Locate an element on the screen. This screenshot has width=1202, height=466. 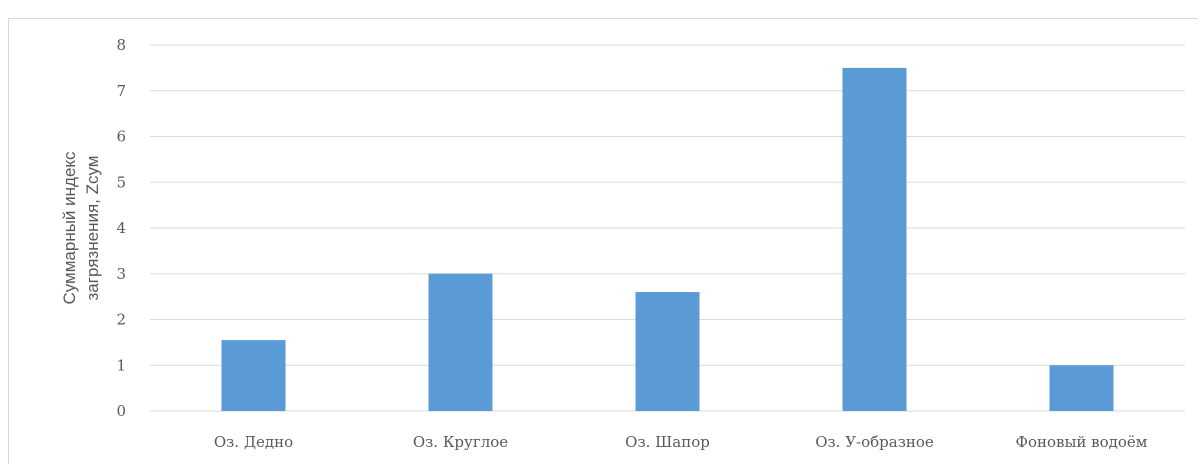
y-axis-title-line-1: Суммарный индекс is located at coordinates (69, 228).